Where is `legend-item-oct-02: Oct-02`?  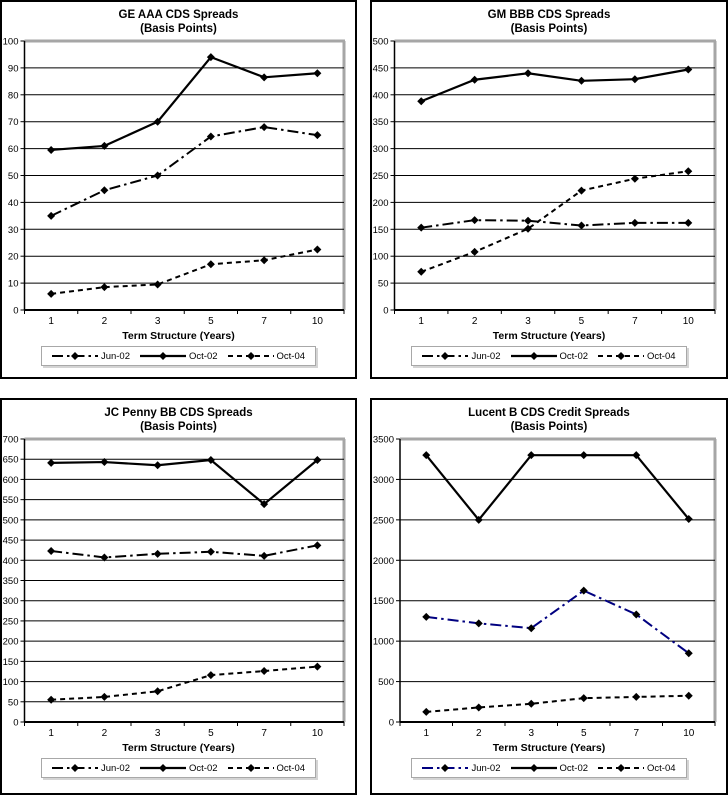
legend-item-oct-02: Oct-02 is located at coordinates (179, 356).